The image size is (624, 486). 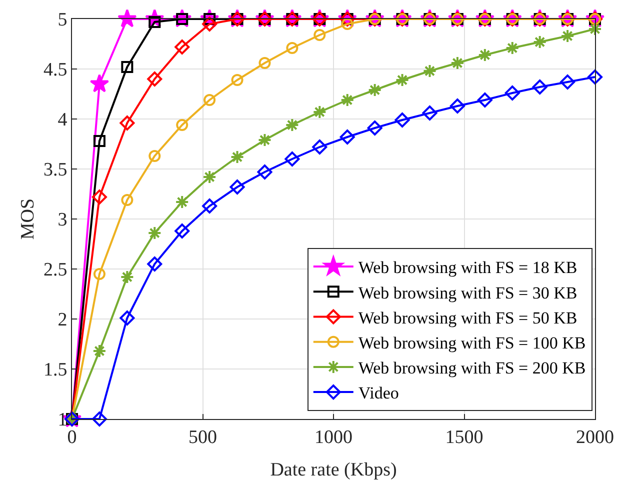 I want to click on y-tick-label: 5, so click(x=63, y=20).